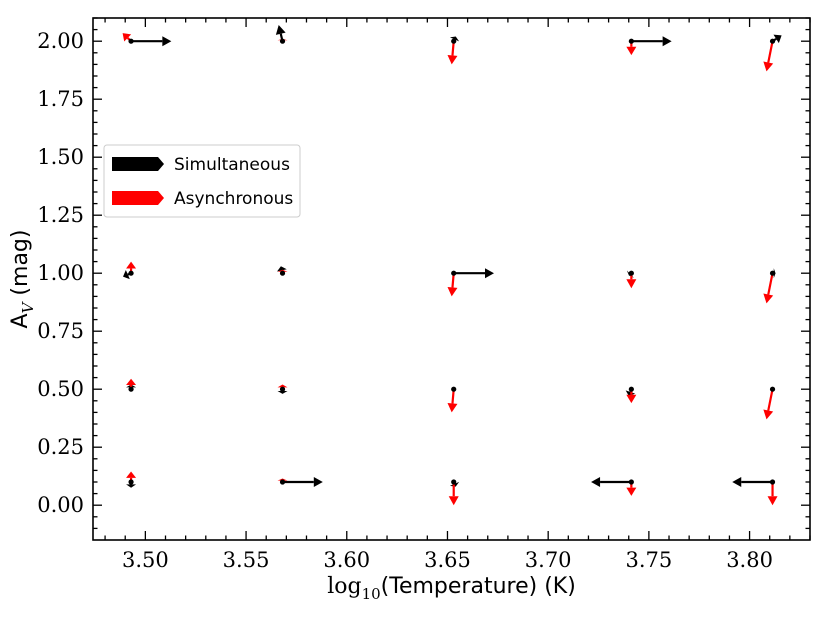 The width and height of the screenshot is (830, 623). Describe the element at coordinates (60, 215) in the screenshot. I see `y-tick-label: 1.25` at that location.